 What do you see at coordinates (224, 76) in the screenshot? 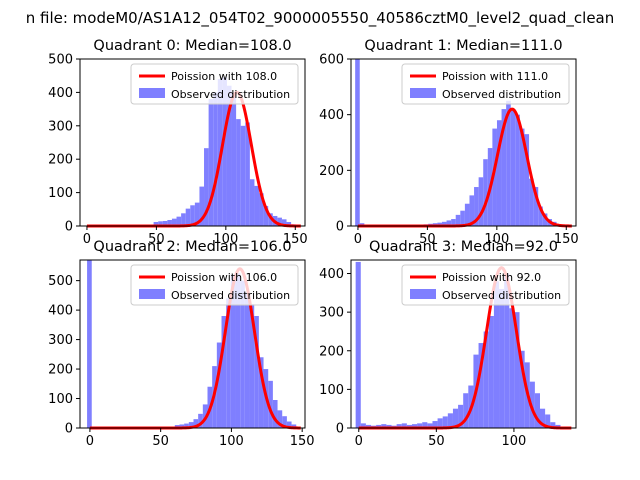
I see `legend-poisson-label: Poission with 108.0` at bounding box center [224, 76].